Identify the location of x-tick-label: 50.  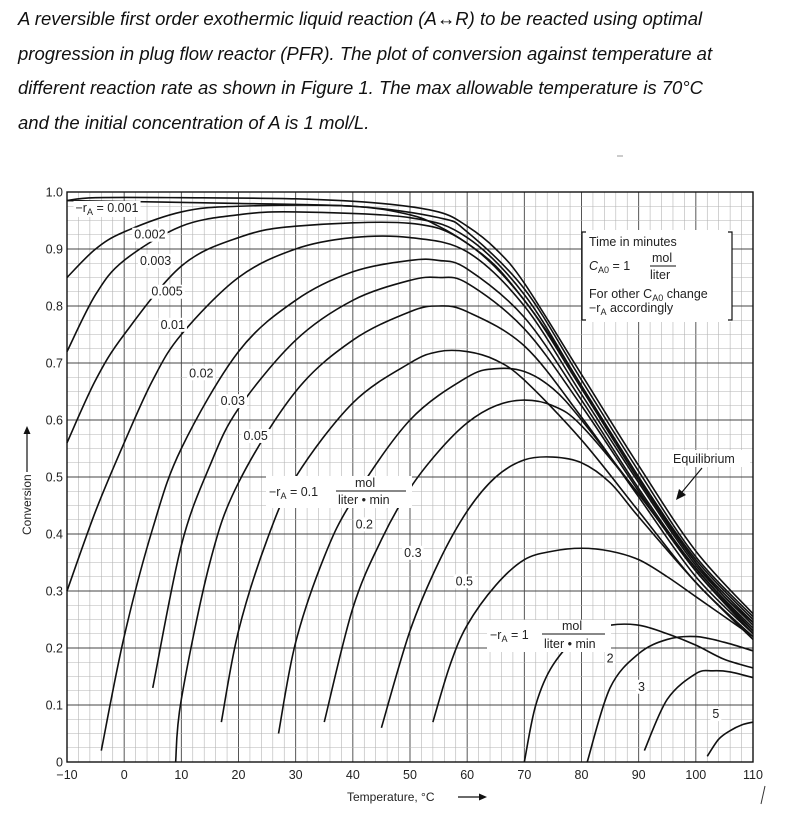
(410, 775).